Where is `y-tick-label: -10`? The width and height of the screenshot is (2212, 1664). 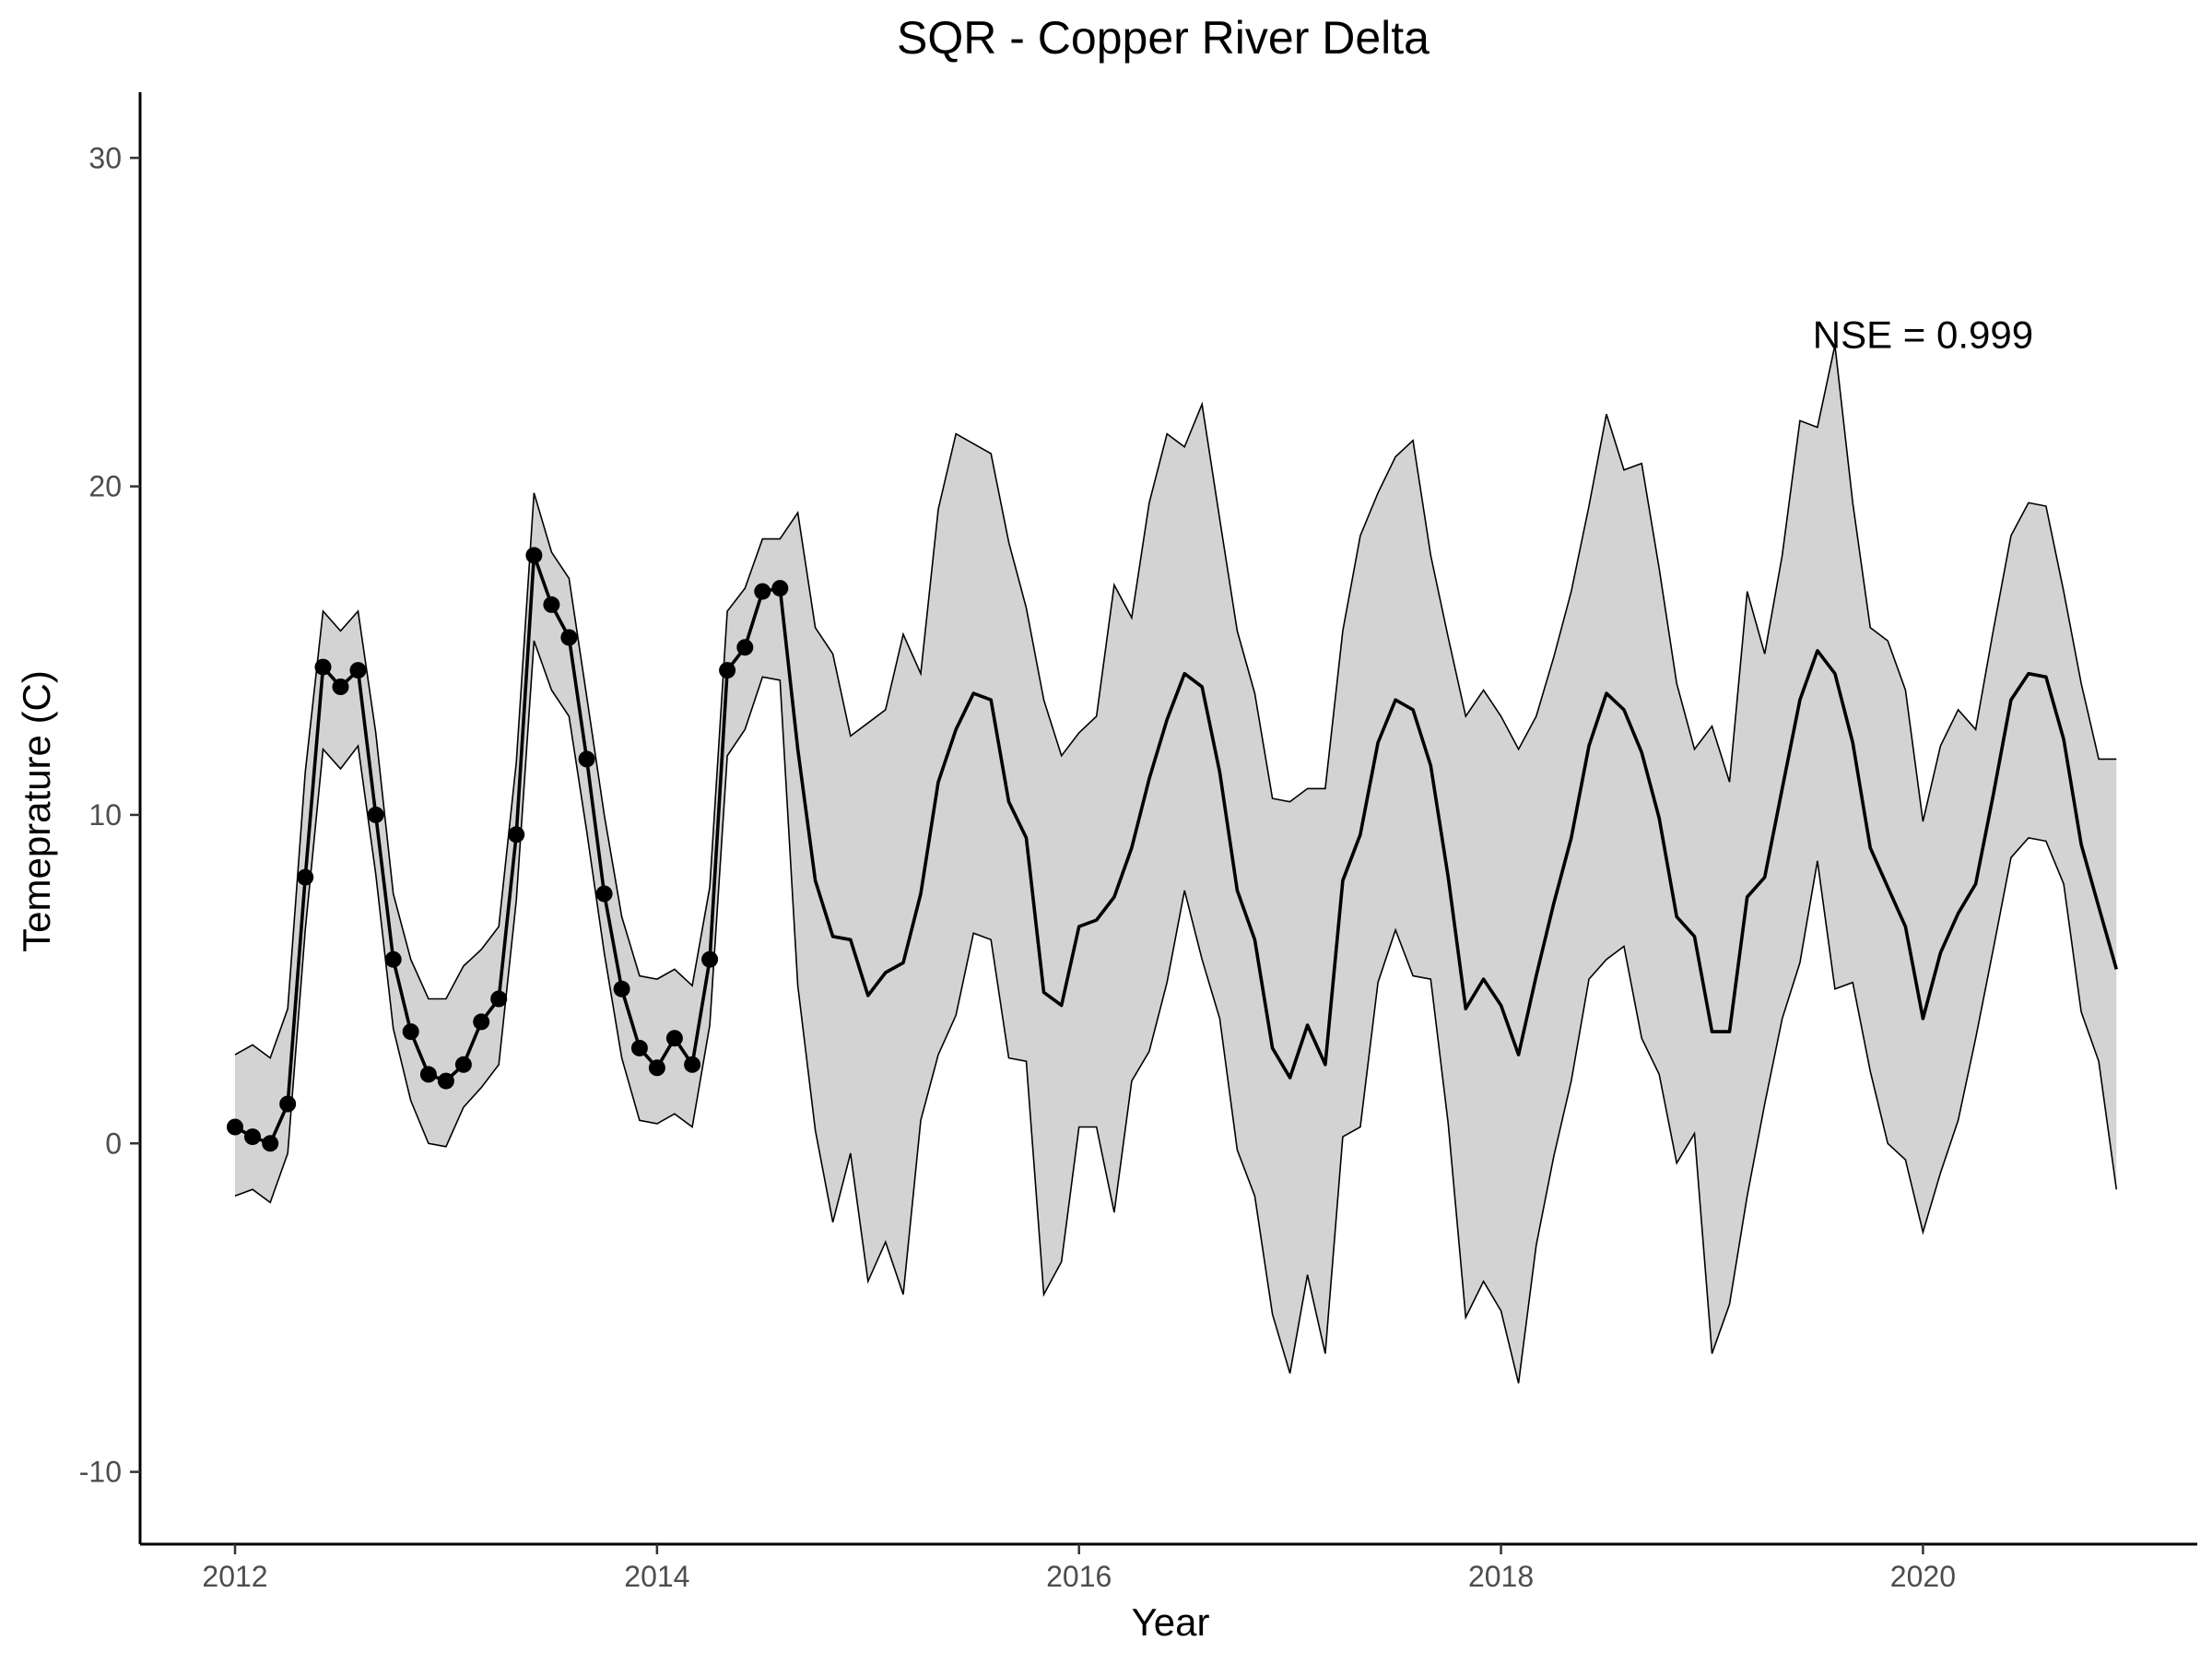
y-tick-label: -10 is located at coordinates (100, 1472).